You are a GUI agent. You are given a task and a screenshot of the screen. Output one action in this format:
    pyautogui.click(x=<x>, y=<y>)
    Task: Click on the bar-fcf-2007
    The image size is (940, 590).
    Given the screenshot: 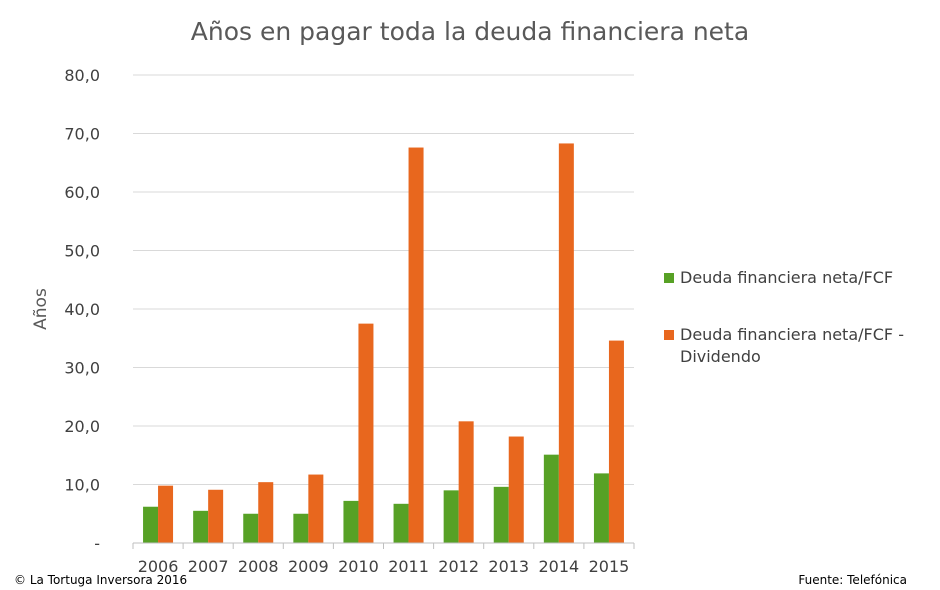 What is the action you would take?
    pyautogui.click(x=201, y=526)
    